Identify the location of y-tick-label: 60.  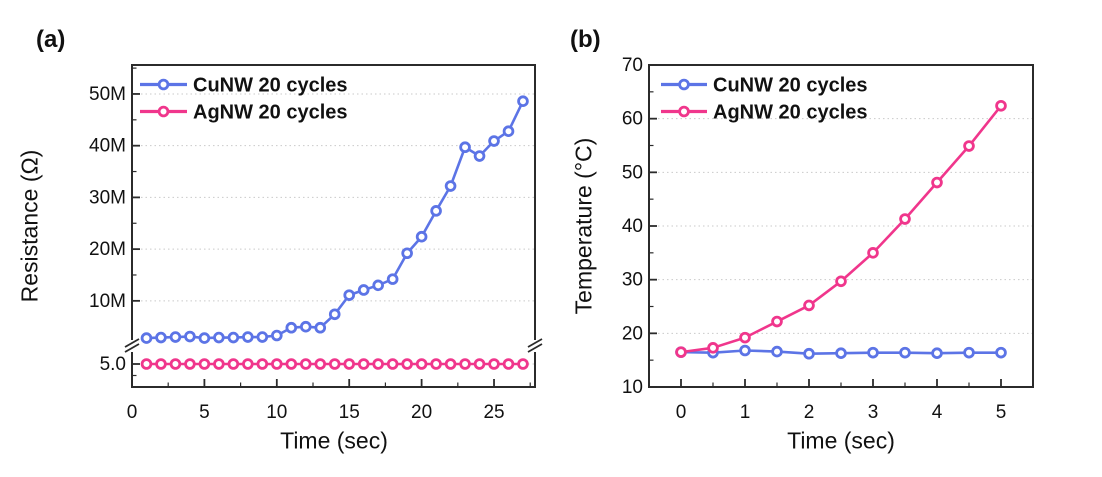
(632, 119).